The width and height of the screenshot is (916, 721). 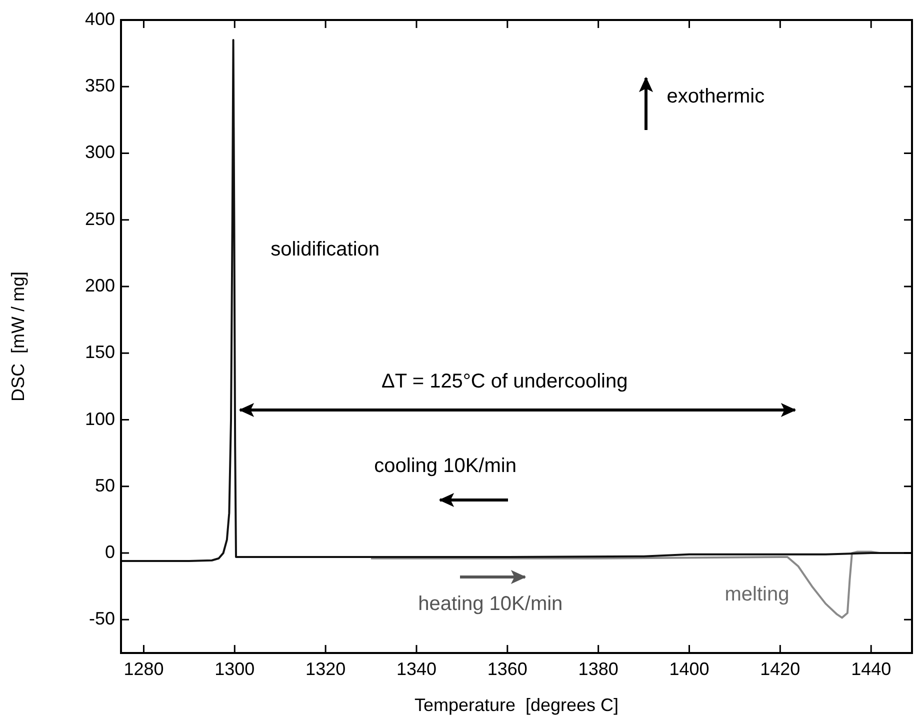 I want to click on x-tick-label: 1420, so click(x=780, y=668).